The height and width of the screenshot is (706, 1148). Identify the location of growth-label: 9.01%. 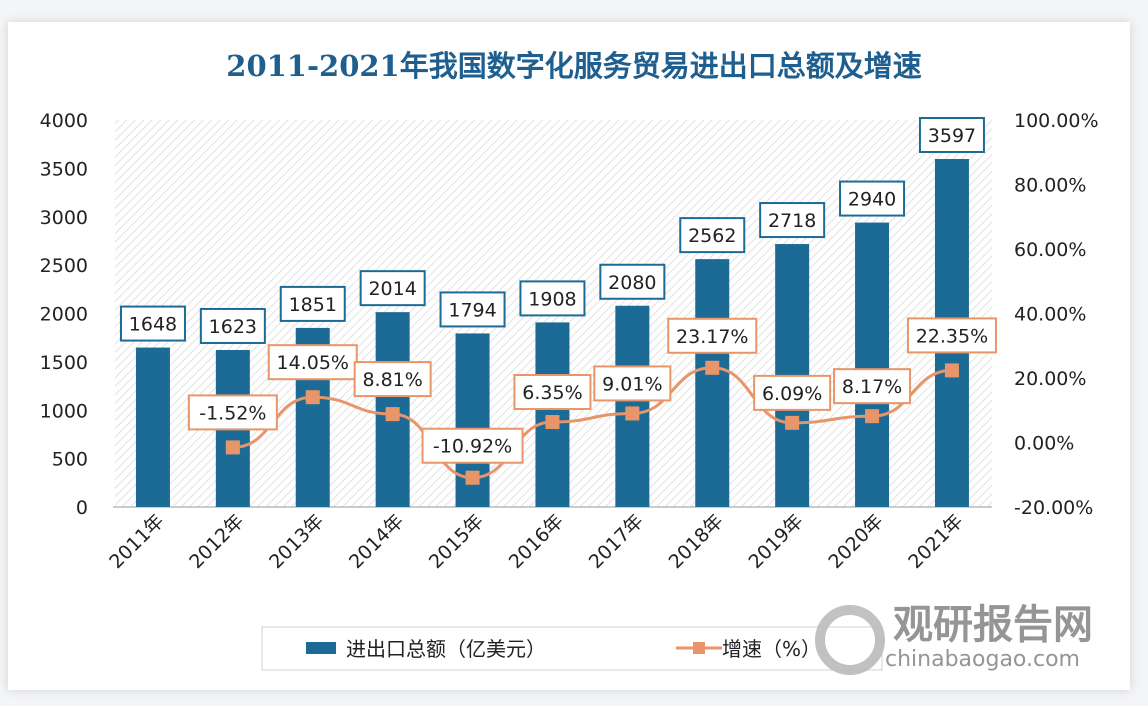
(632, 384).